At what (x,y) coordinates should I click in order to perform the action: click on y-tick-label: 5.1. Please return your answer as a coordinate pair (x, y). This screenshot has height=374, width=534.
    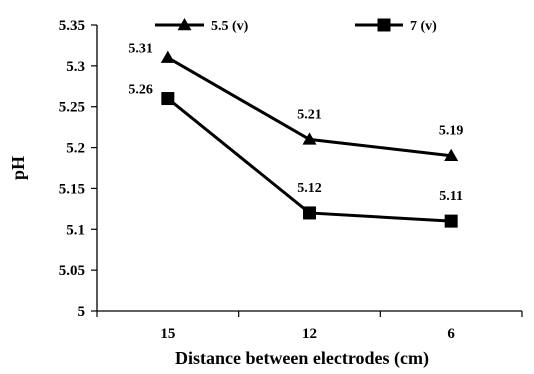
    Looking at the image, I should click on (75, 230).